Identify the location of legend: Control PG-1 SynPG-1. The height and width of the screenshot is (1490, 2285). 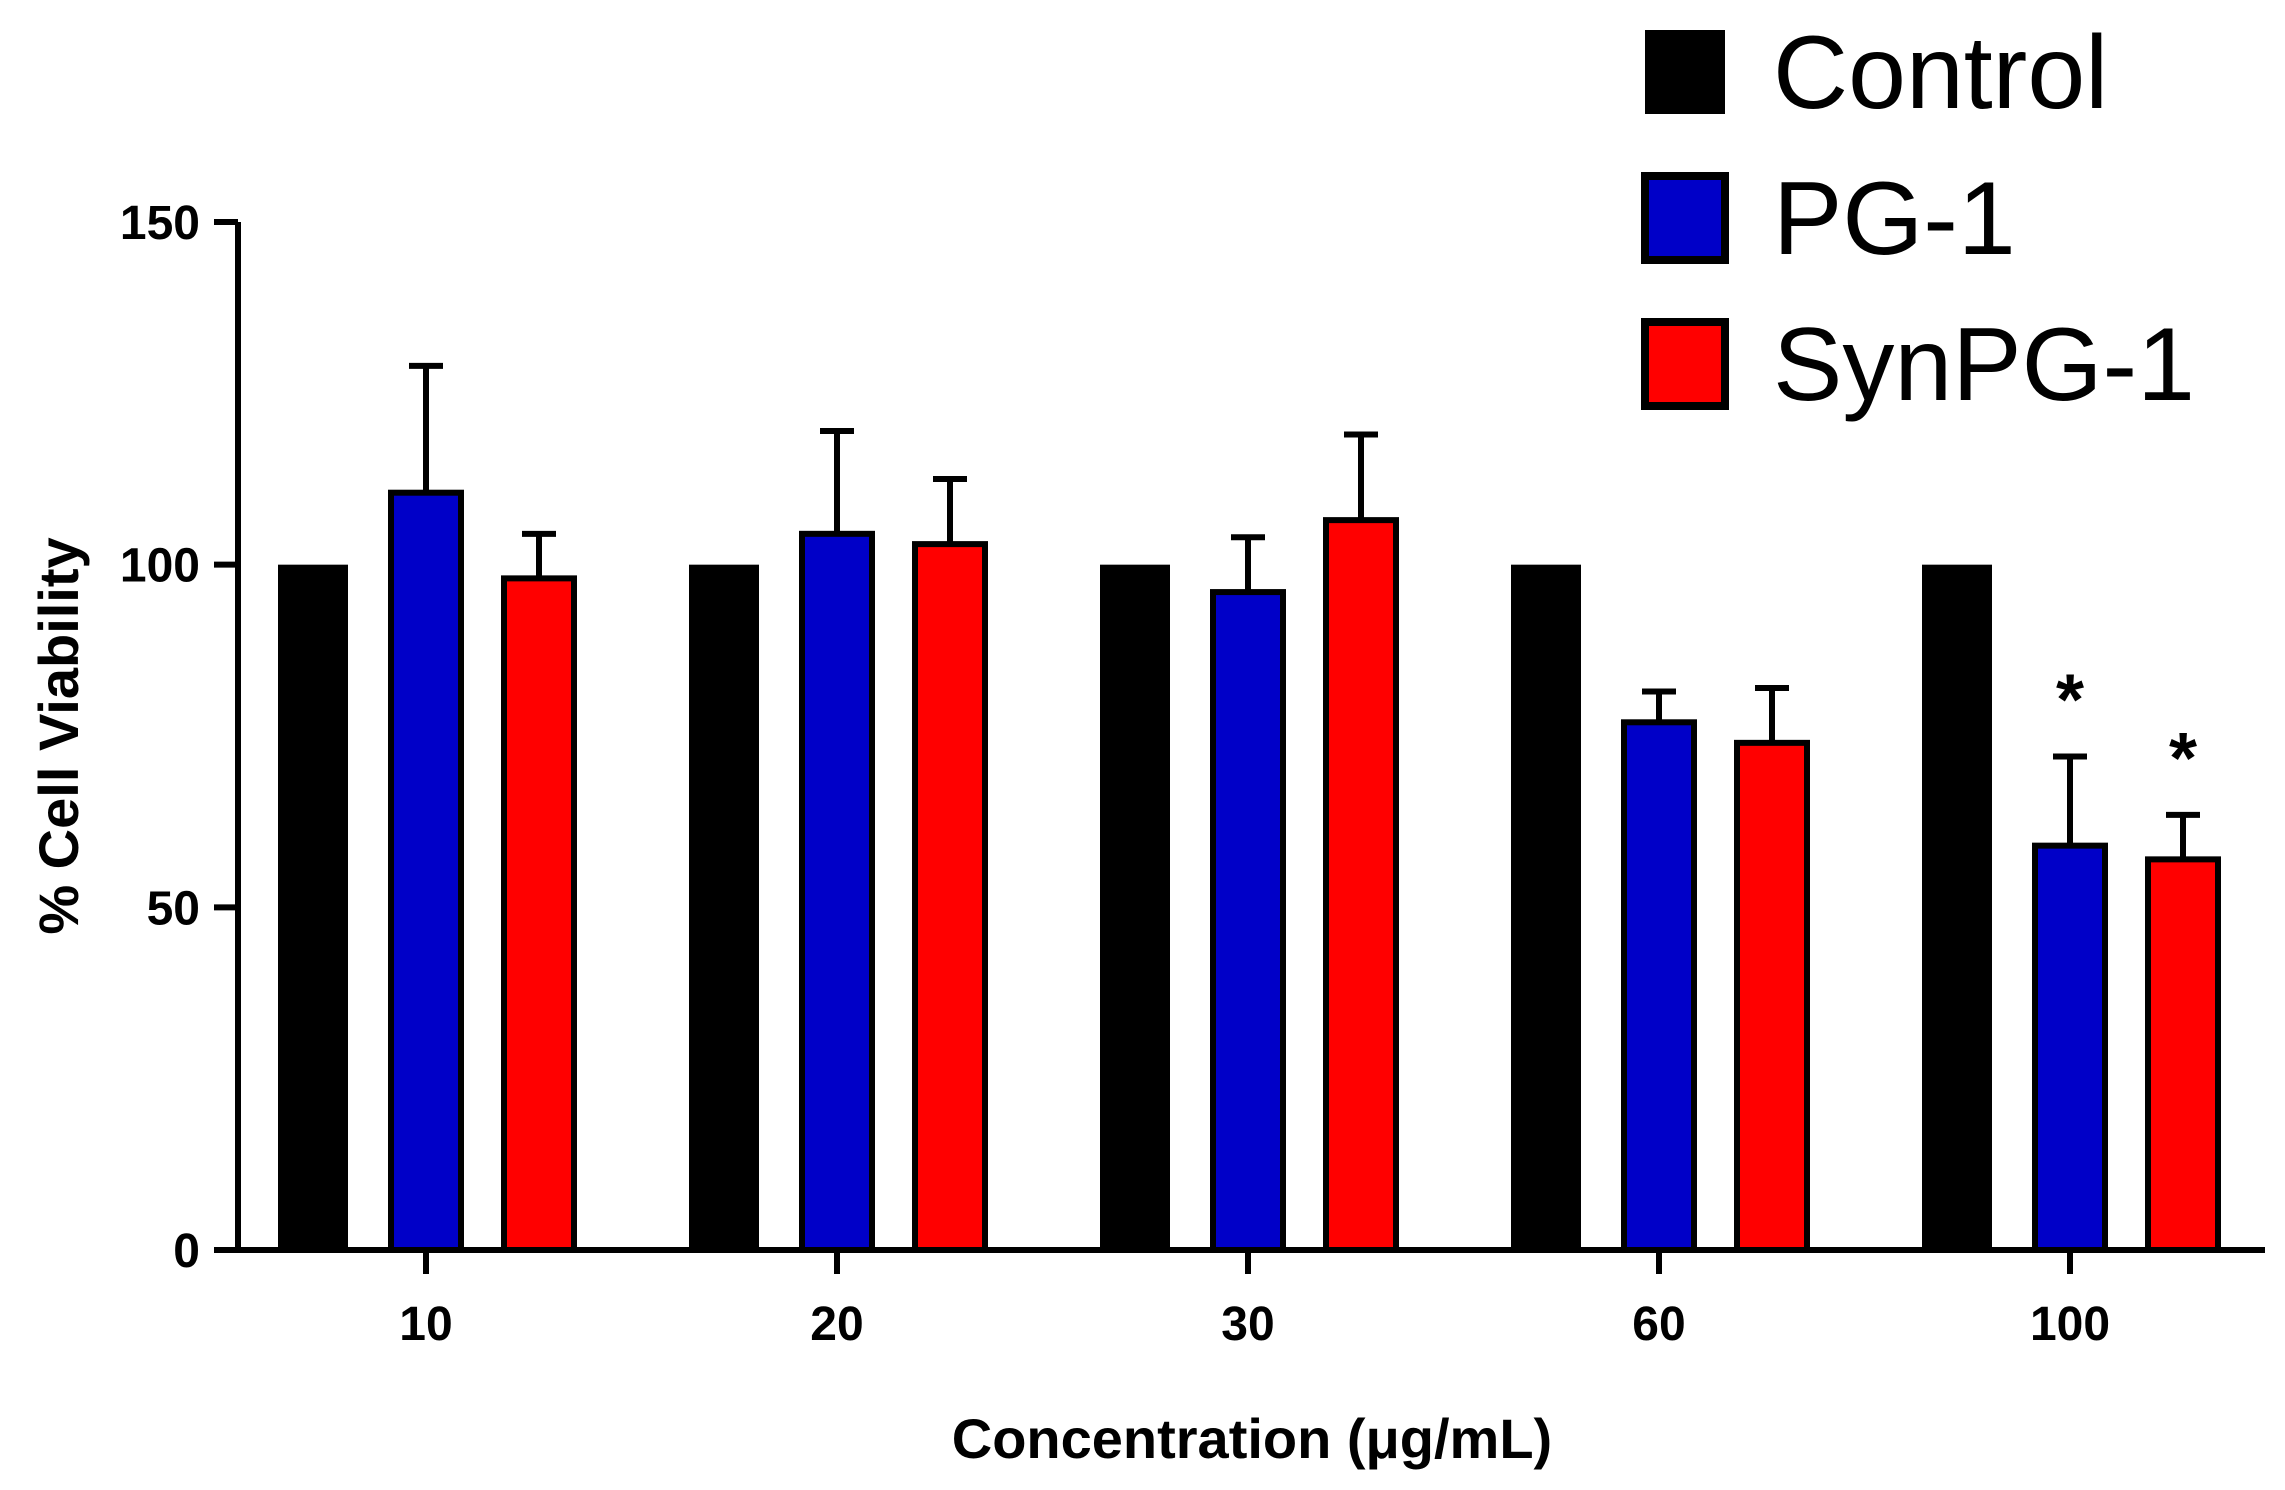
(1918, 219).